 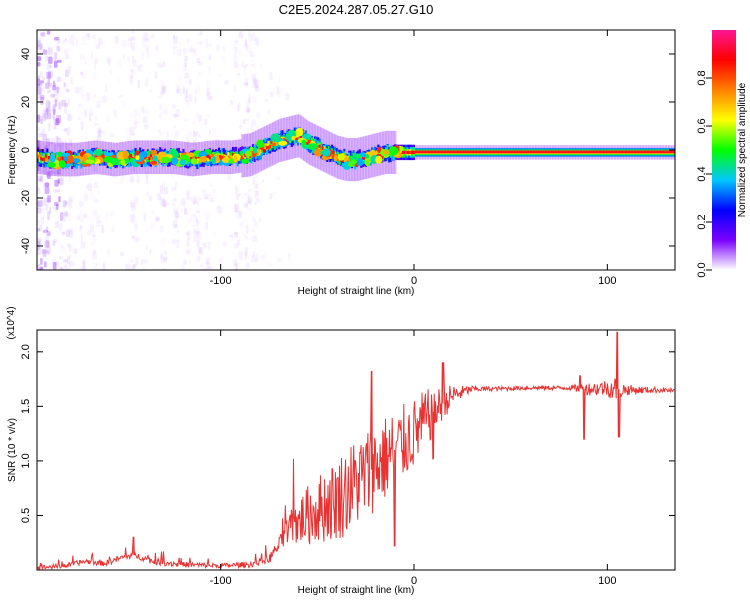 I want to click on spectrogram-x-tick-label: 0, so click(x=414, y=281).